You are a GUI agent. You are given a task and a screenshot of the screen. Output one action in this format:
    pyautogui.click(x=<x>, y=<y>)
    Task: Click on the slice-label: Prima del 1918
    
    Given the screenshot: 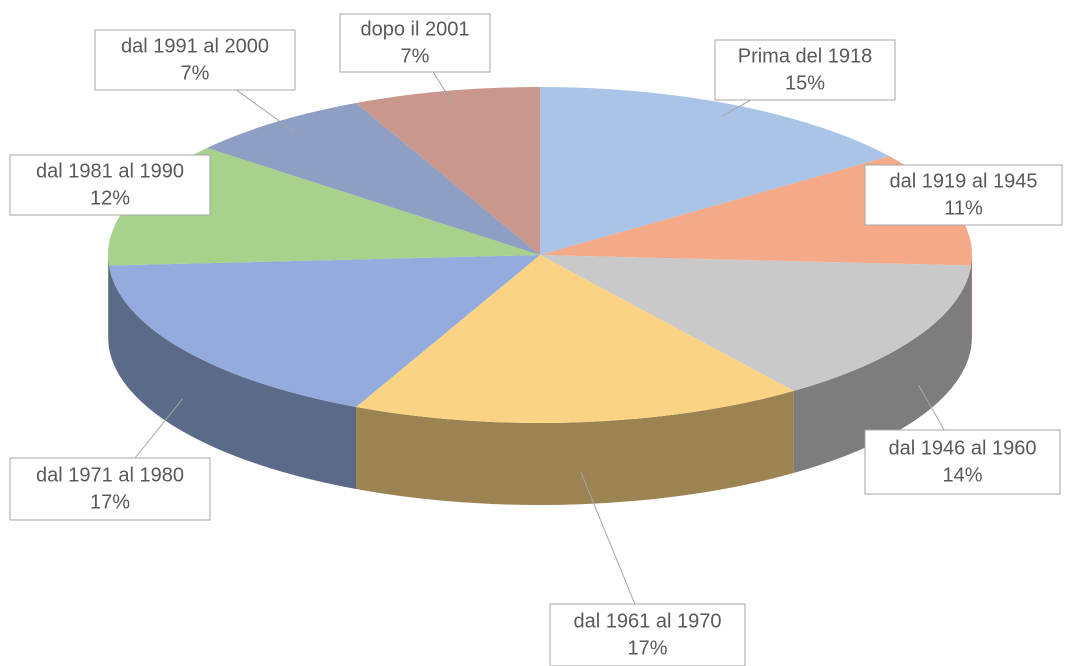 What is the action you would take?
    pyautogui.click(x=805, y=56)
    